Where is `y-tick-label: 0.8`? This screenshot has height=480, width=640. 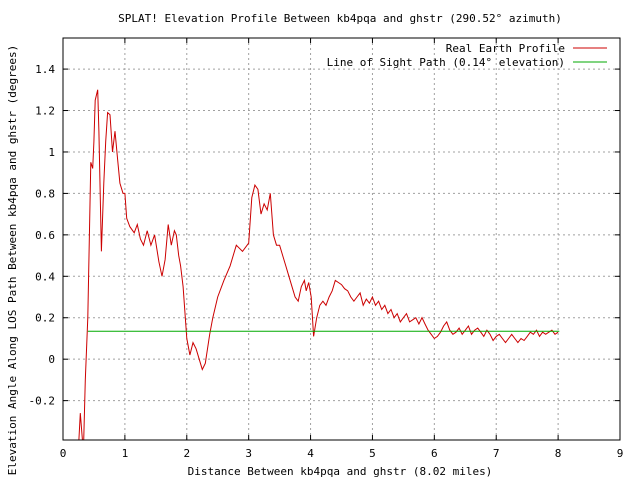 y-tick-label: 0.8 is located at coordinates (45, 193).